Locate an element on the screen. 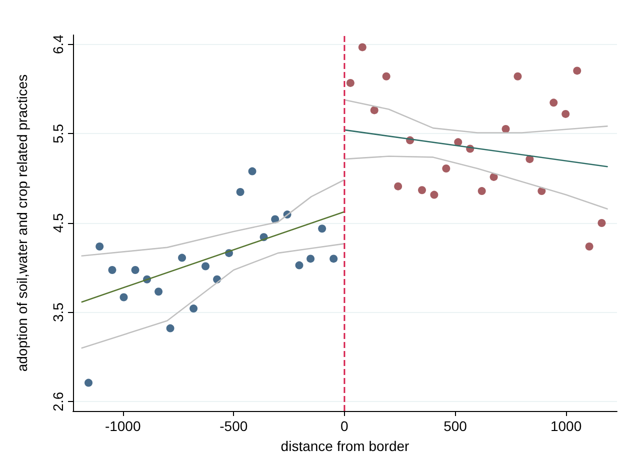  y-tick-label: 3.5 is located at coordinates (58, 312).